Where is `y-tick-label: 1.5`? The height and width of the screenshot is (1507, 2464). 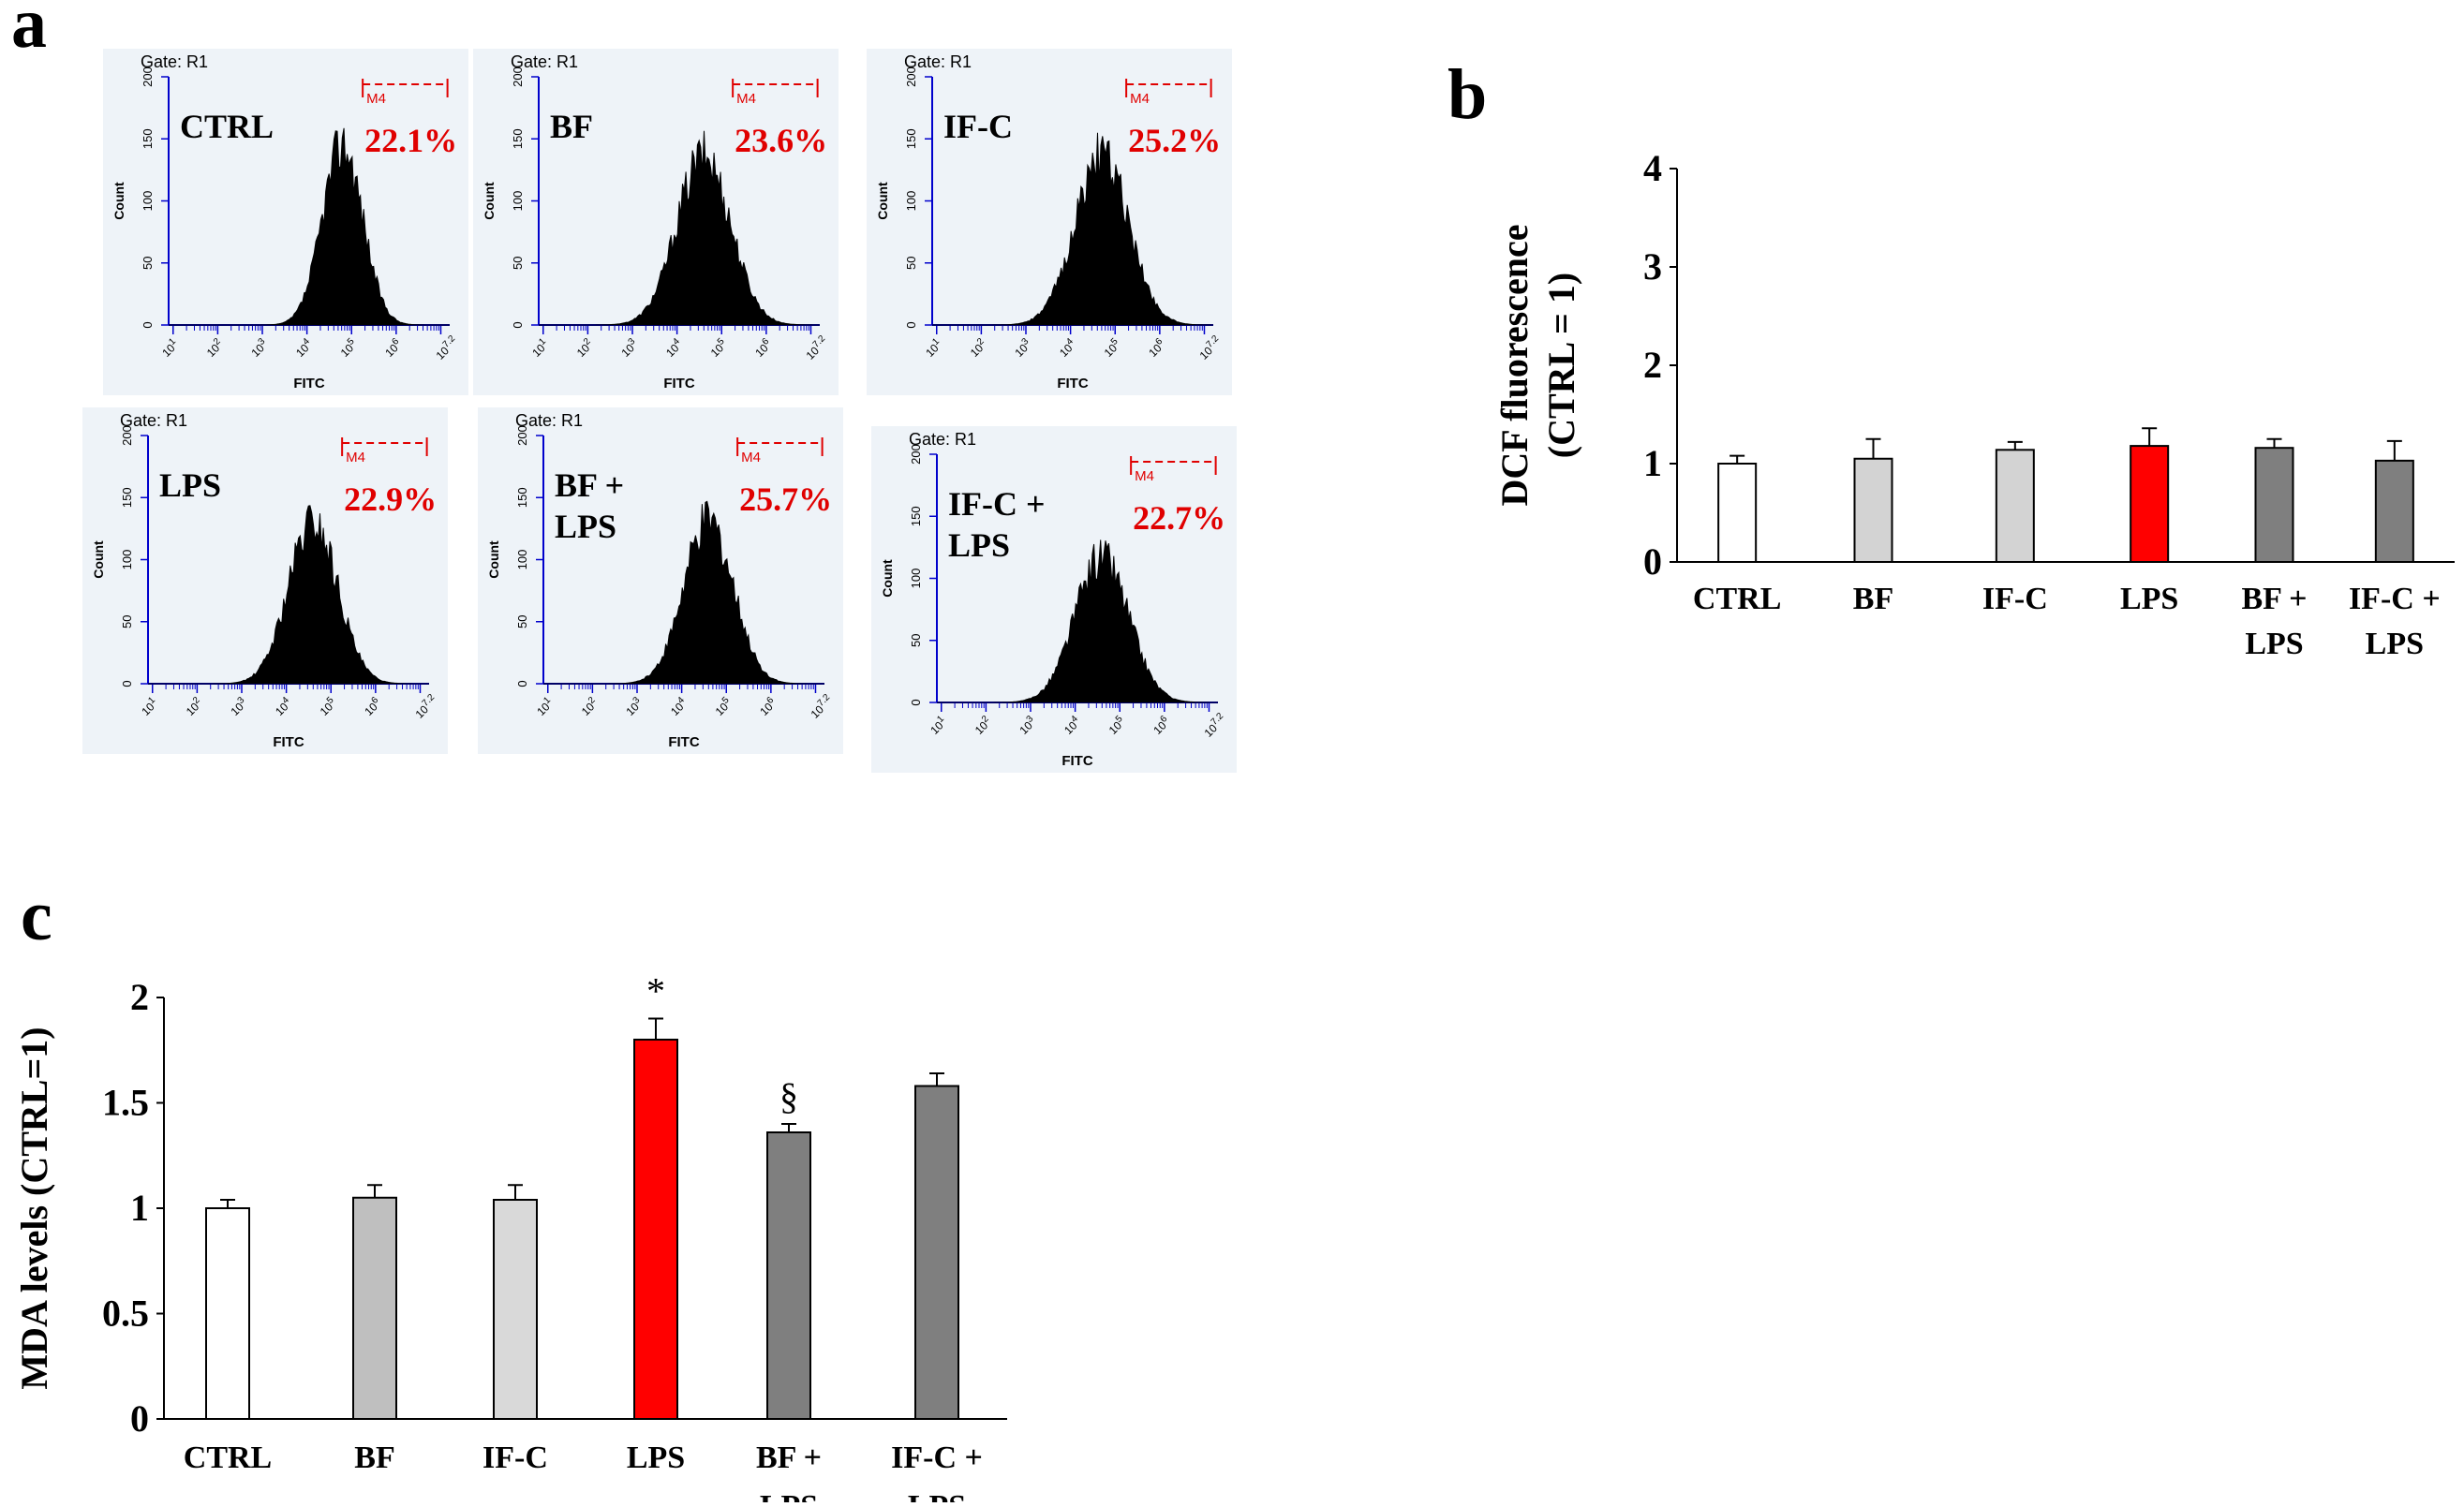 y-tick-label: 1.5 is located at coordinates (125, 1103).